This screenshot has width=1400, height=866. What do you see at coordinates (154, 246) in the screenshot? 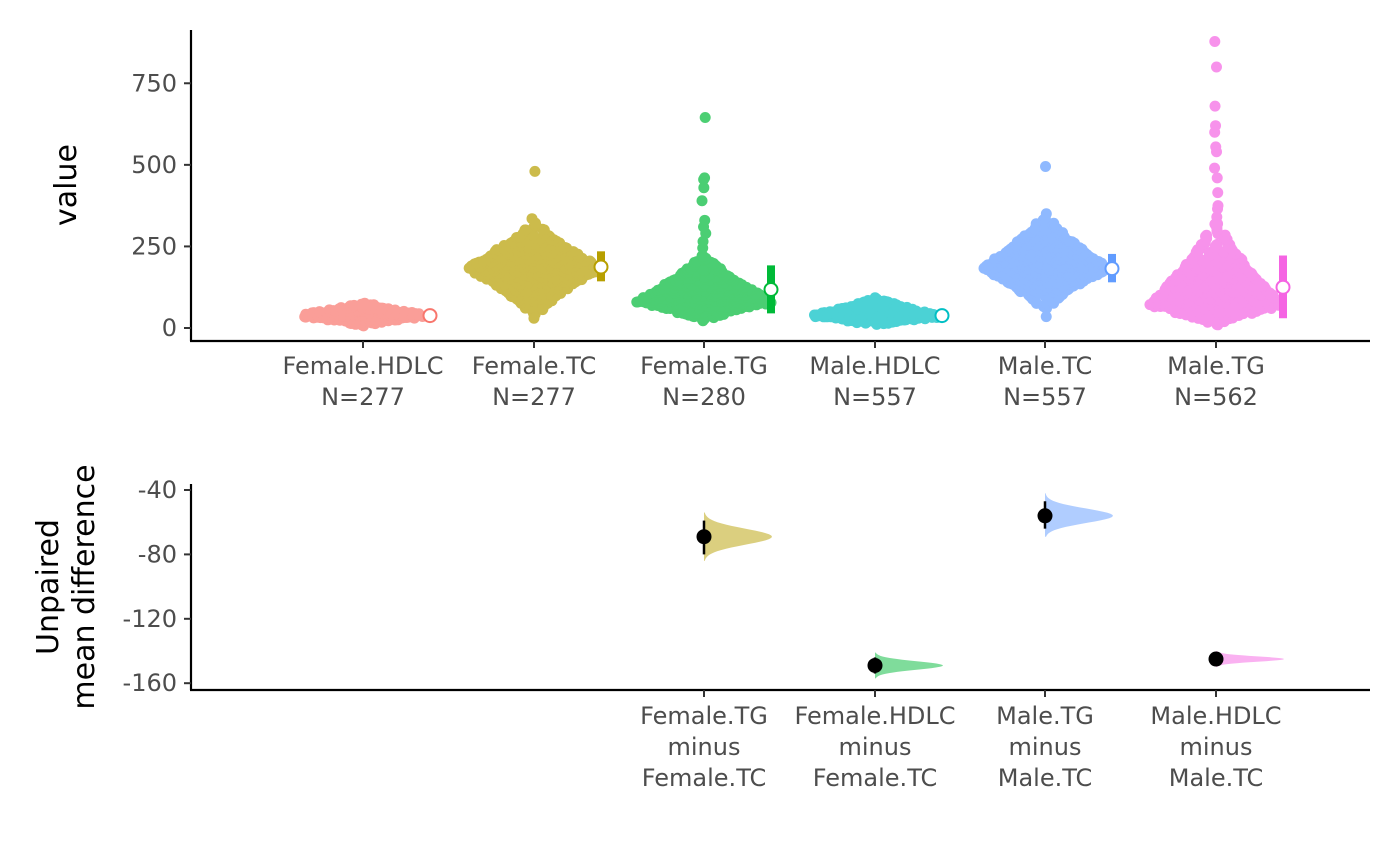
I see `top-y-tick-label: 250` at bounding box center [154, 246].